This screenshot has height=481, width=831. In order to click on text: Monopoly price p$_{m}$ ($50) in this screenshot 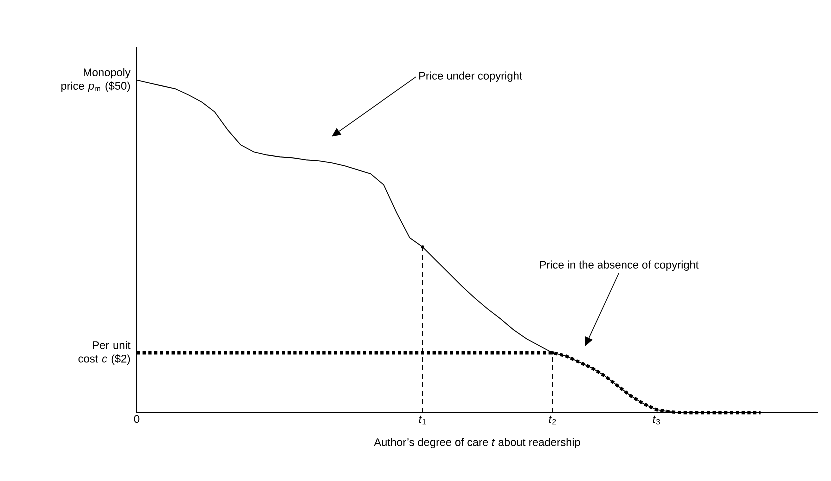, I will do `click(96, 80)`.